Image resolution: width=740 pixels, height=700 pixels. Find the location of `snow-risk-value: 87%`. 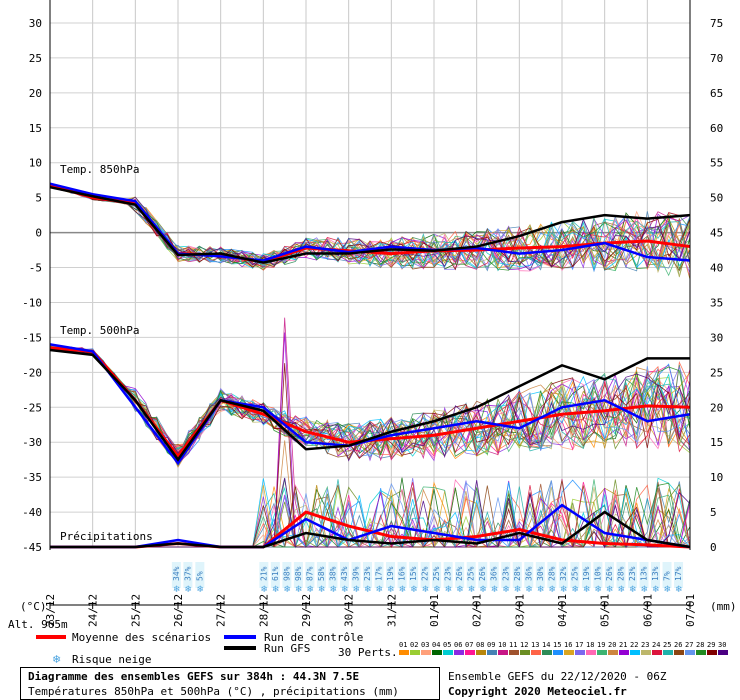

snow-risk-value: 87% is located at coordinates (309, 573).